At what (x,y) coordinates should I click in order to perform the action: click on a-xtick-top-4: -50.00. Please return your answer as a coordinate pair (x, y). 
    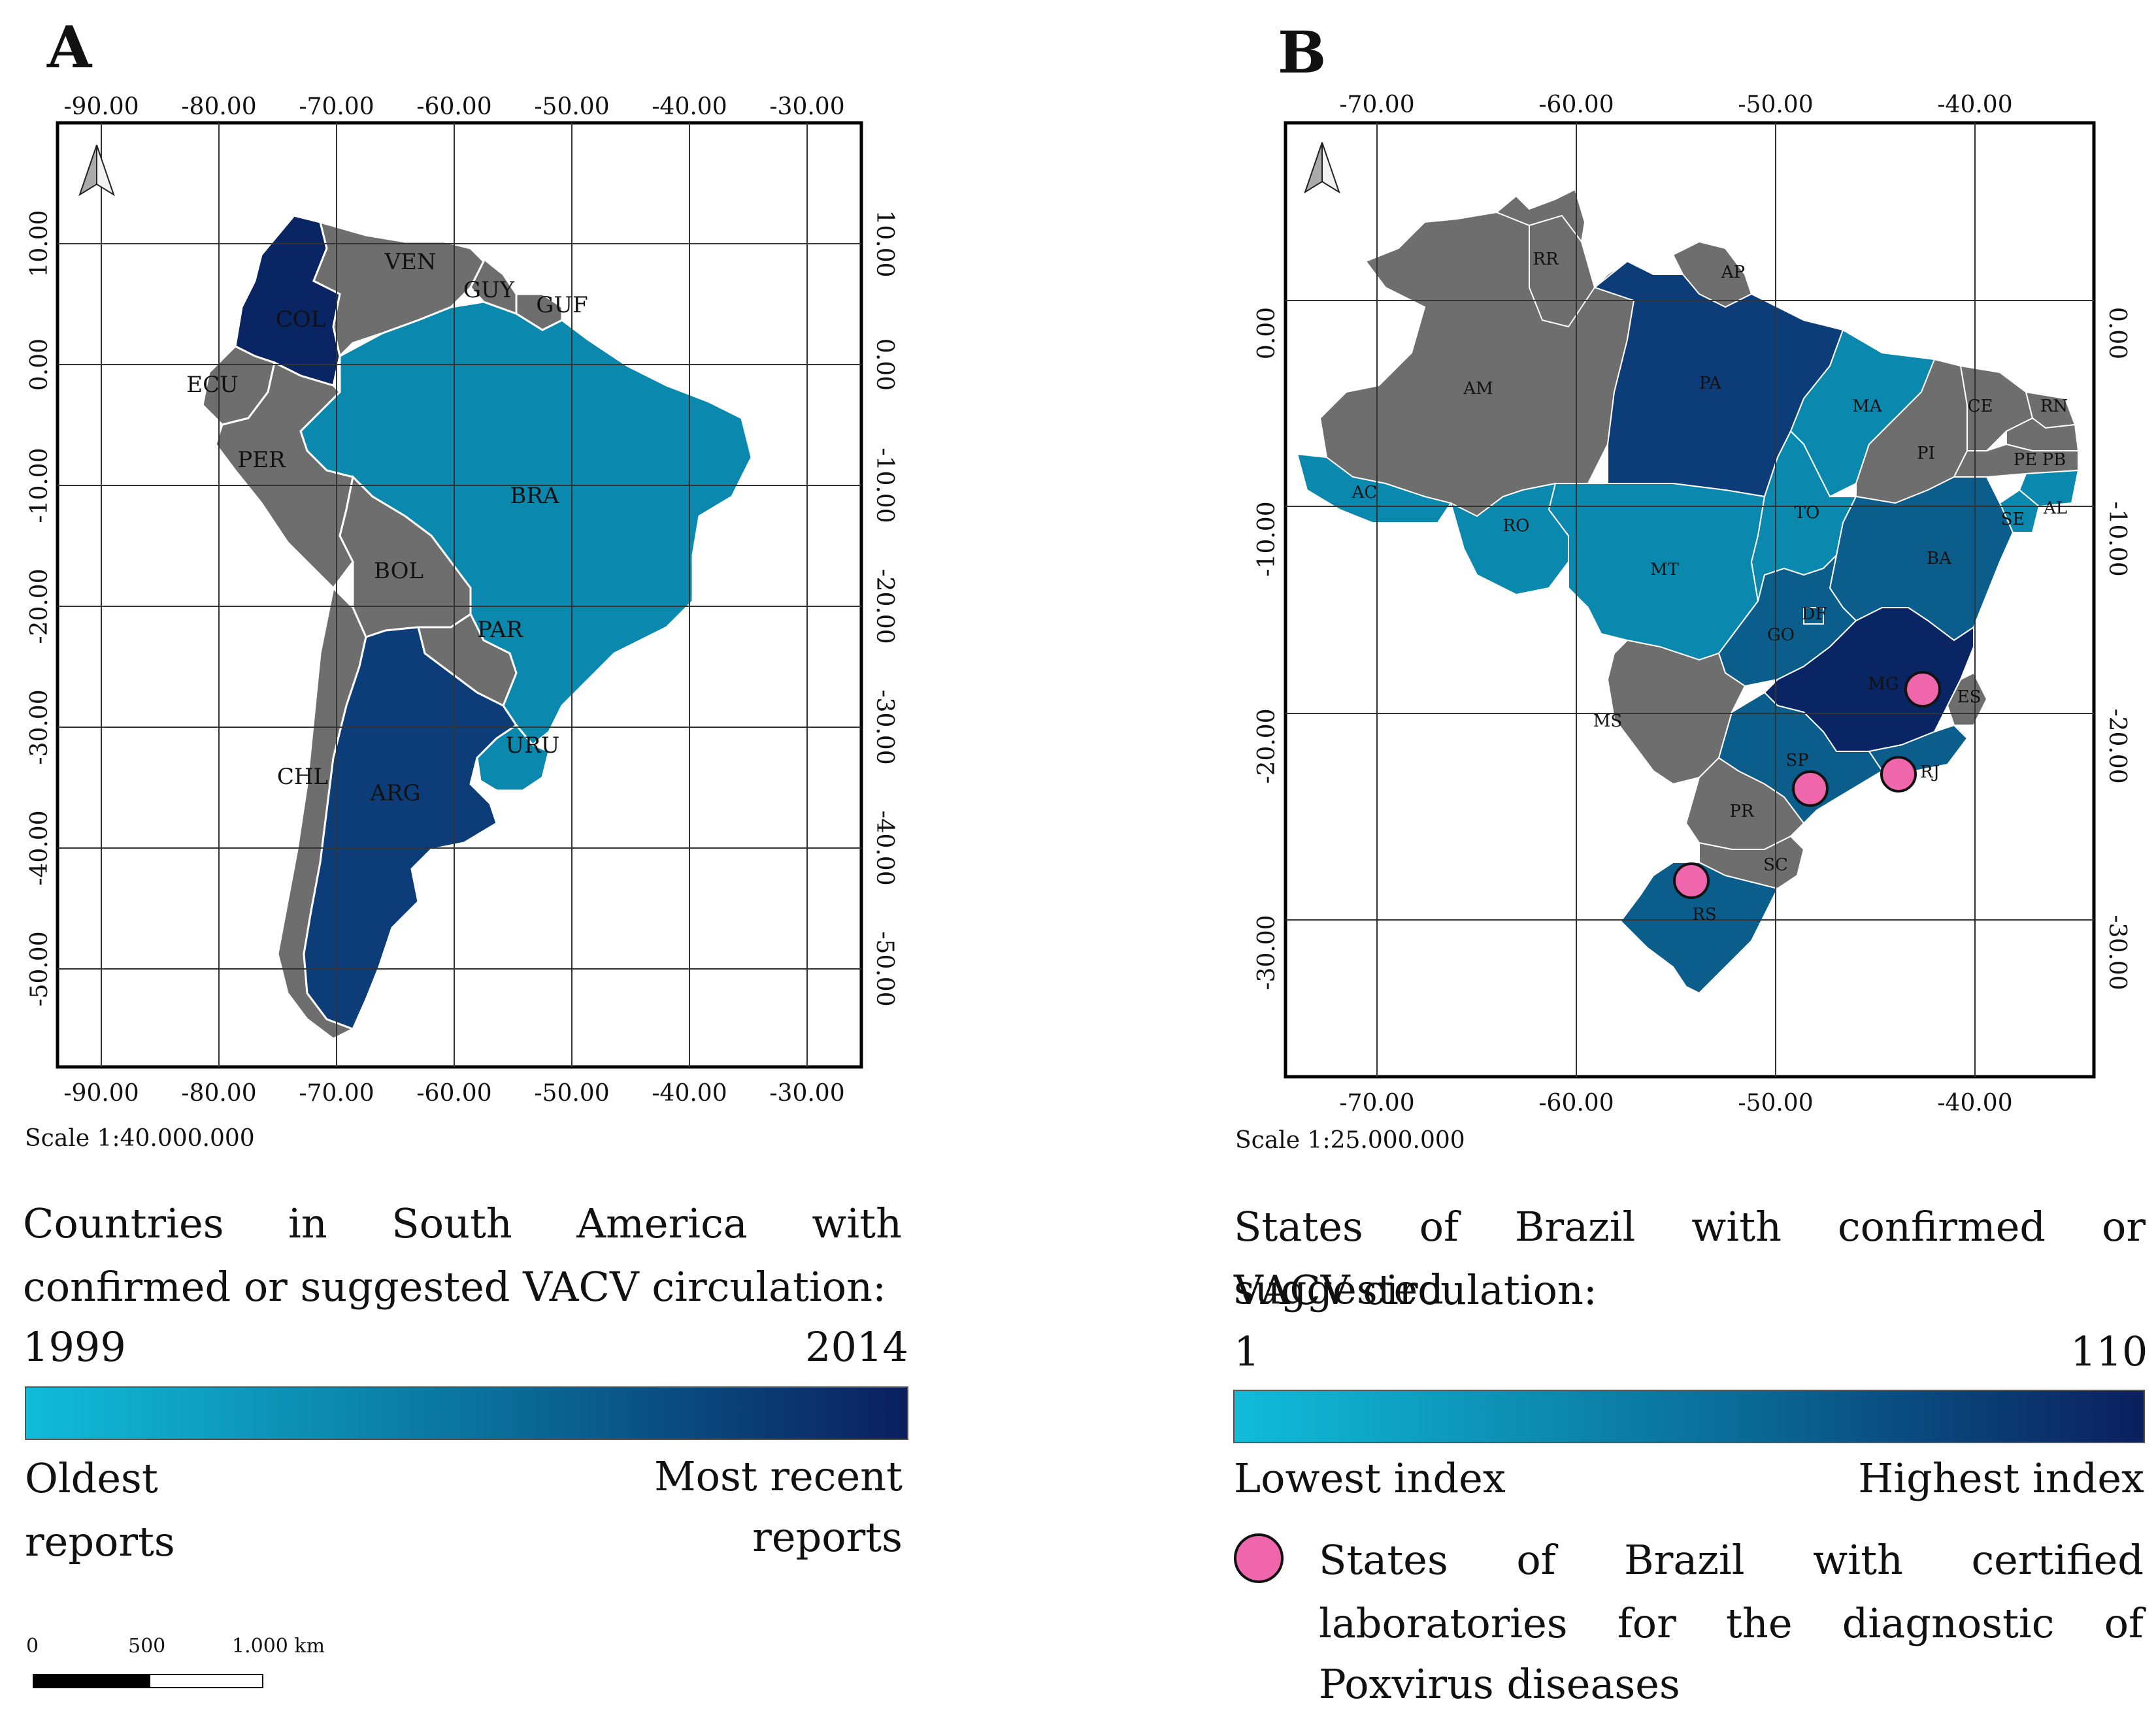
    Looking at the image, I should click on (571, 106).